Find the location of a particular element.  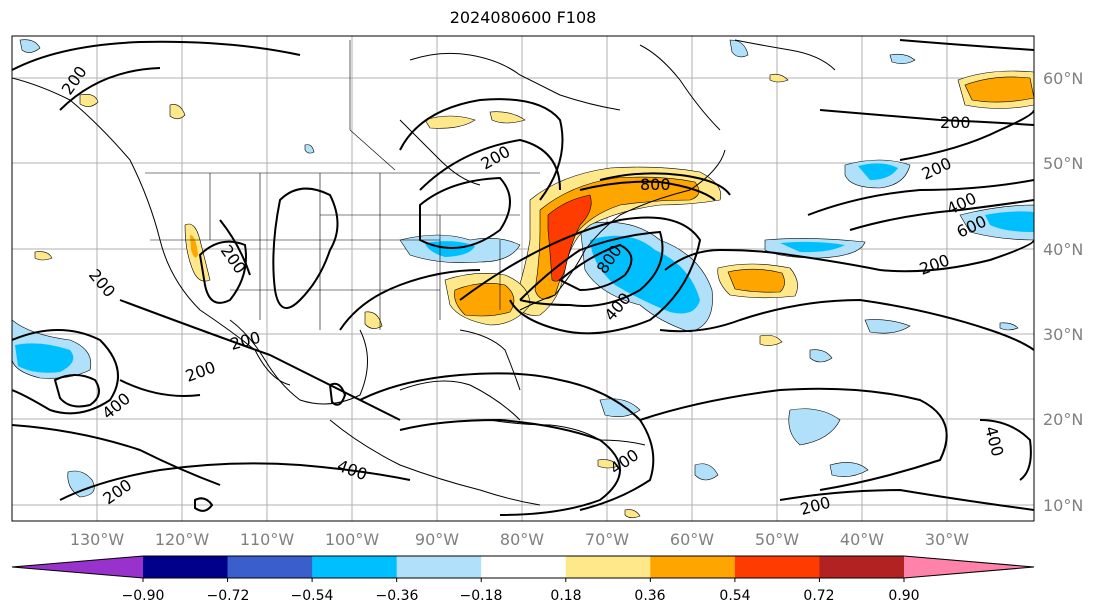

colorbar-tick: −0.18 is located at coordinates (481, 596).